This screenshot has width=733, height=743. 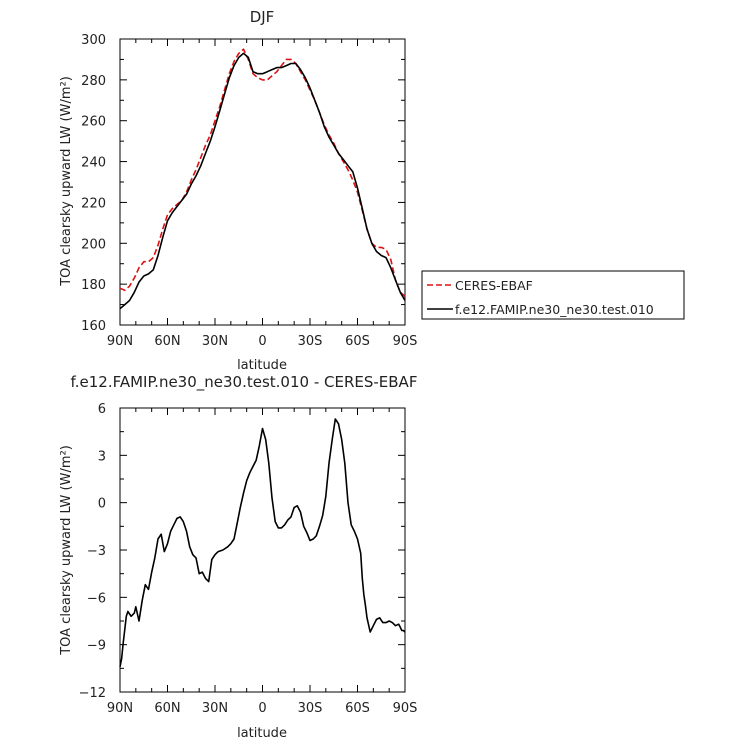 What do you see at coordinates (554, 309) in the screenshot?
I see `legend-label-model: f.e12.FAMIP.ne30_ne30.test.010` at bounding box center [554, 309].